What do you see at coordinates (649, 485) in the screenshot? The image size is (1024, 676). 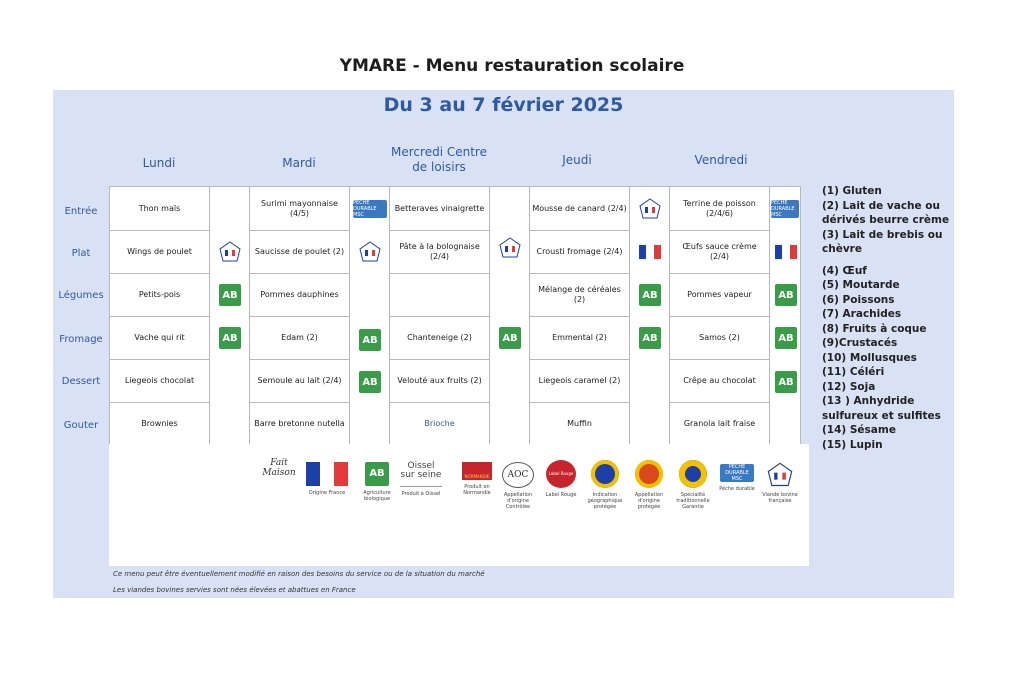 I see `aop-logo: Appellation d'origine protégée` at bounding box center [649, 485].